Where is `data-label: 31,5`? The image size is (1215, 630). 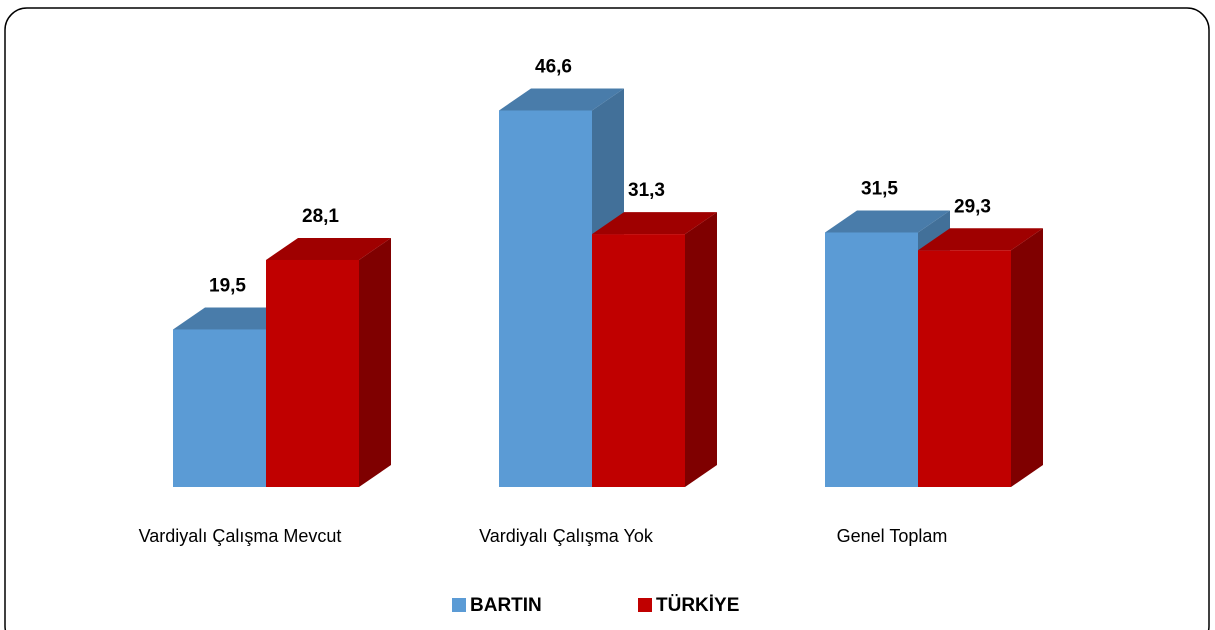 data-label: 31,5 is located at coordinates (879, 188).